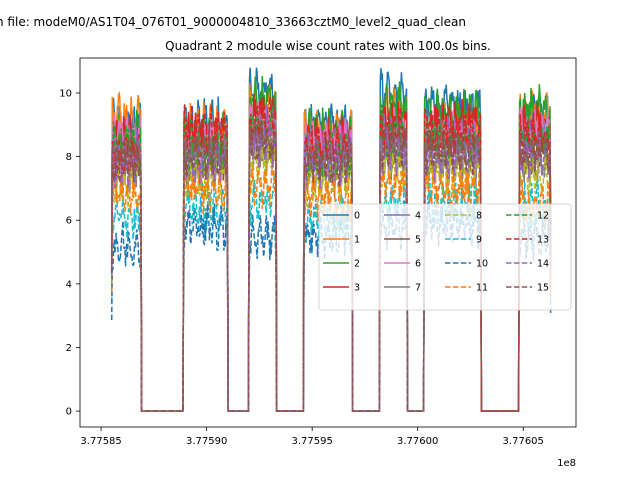 Image resolution: width=640 pixels, height=480 pixels. Describe the element at coordinates (69, 412) in the screenshot. I see `y-tick-label: 0` at that location.